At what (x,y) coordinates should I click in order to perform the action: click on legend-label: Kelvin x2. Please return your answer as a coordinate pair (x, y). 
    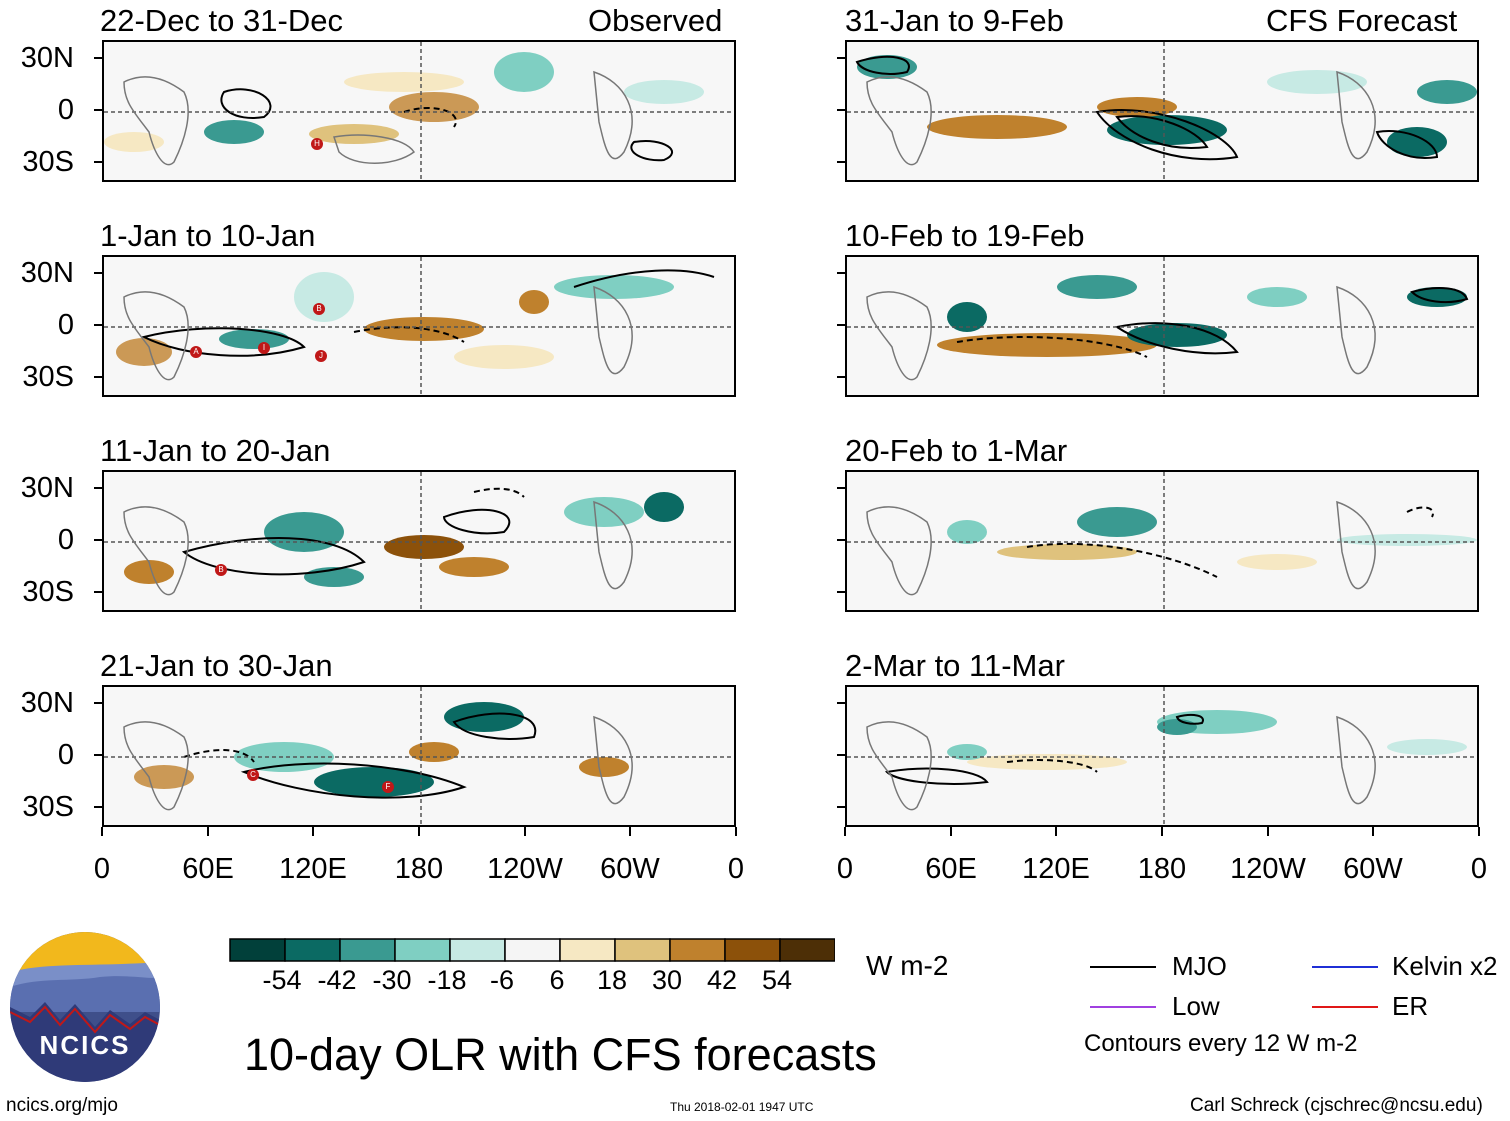
    Looking at the image, I should click on (1445, 966).